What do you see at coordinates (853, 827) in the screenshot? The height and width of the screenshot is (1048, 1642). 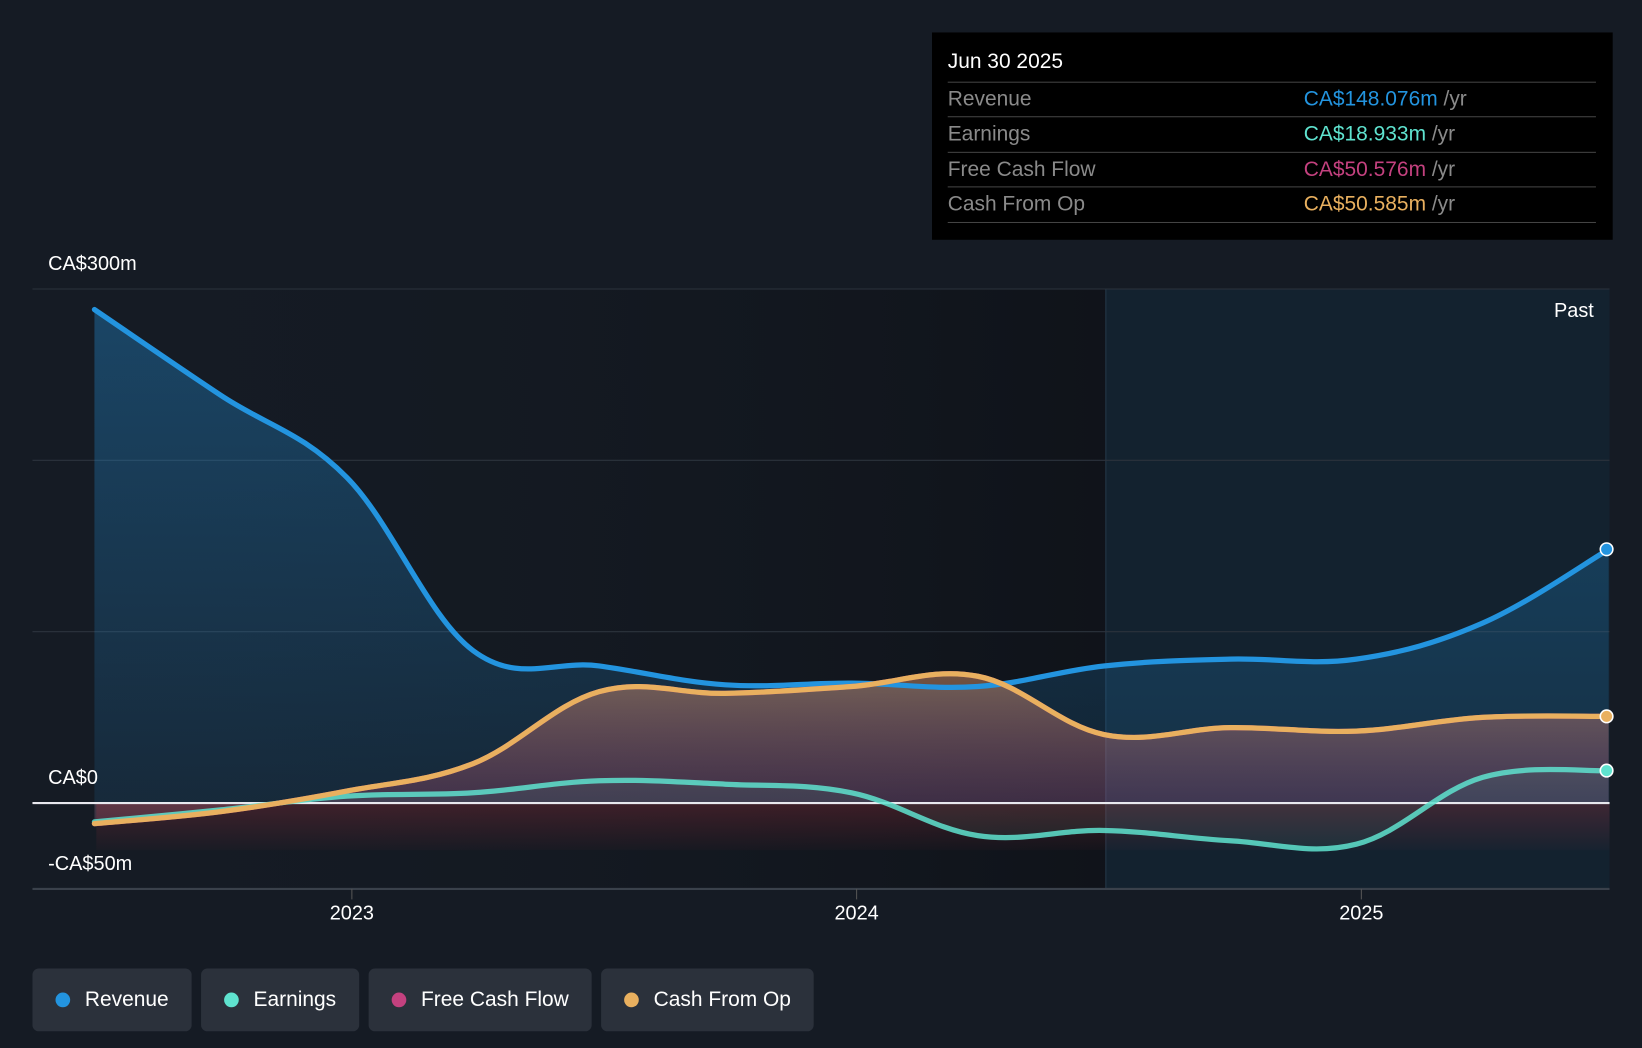 I see `negative-area` at bounding box center [853, 827].